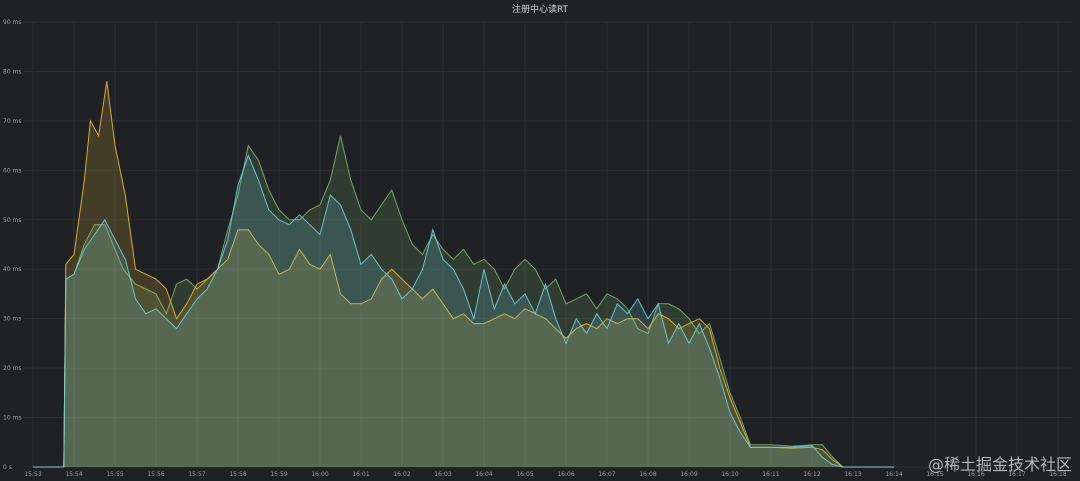 This screenshot has width=1080, height=481. What do you see at coordinates (12, 121) in the screenshot?
I see `y-tick-label: 70 ms` at bounding box center [12, 121].